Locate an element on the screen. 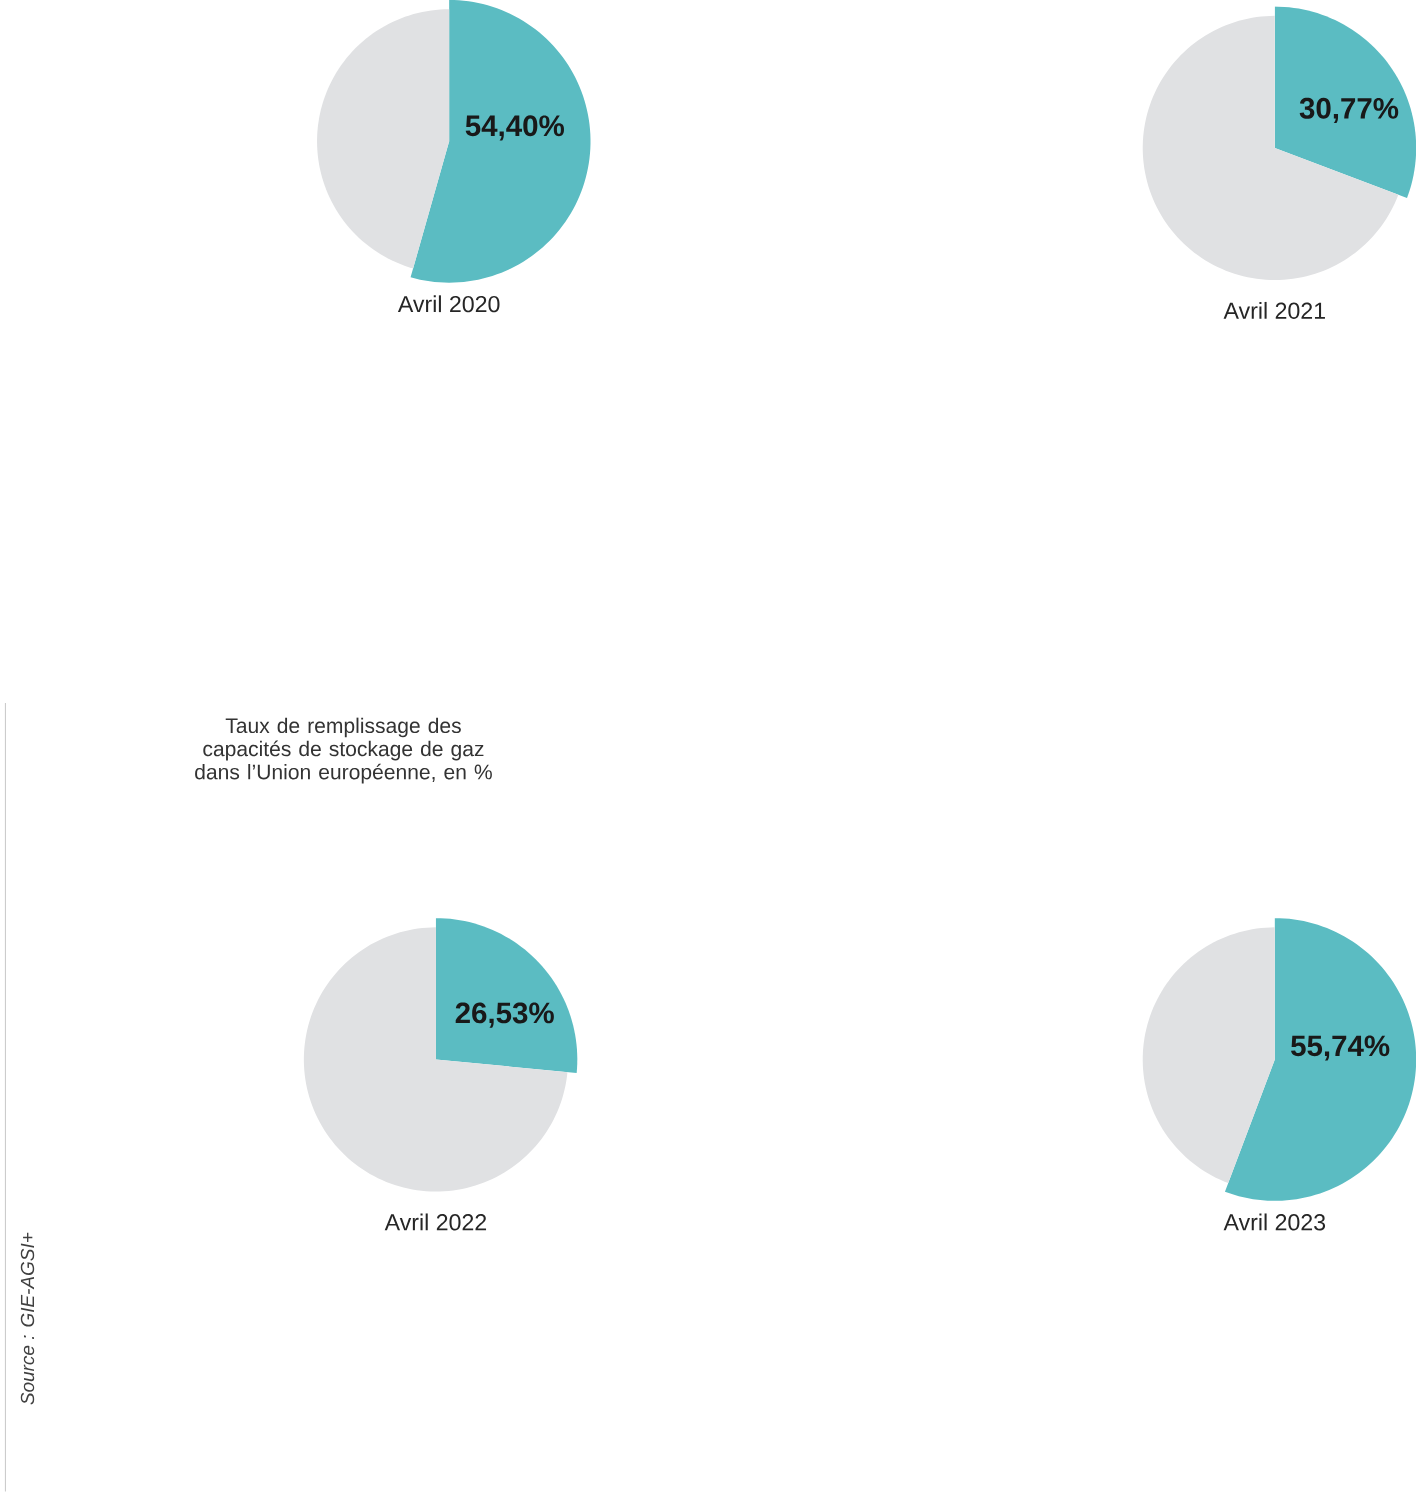 The height and width of the screenshot is (1492, 1416). source-note: Source : GIE-AGSI+ is located at coordinates (27, 1318).